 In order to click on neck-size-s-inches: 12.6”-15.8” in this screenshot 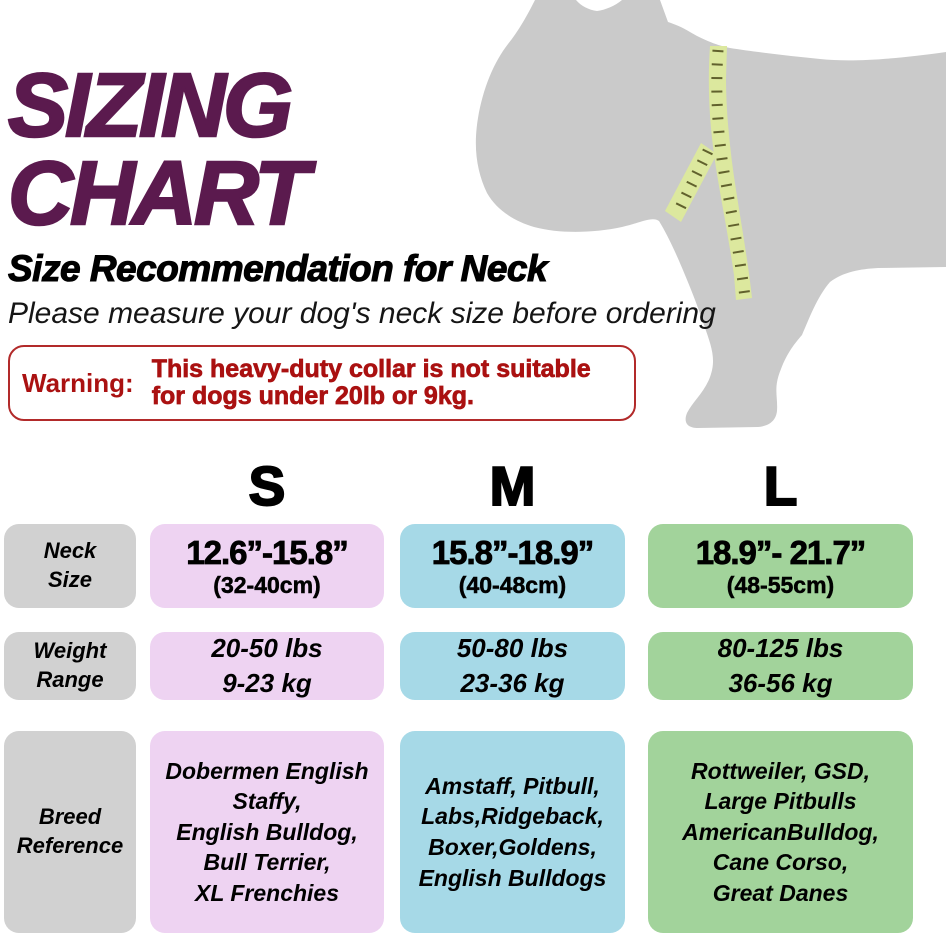, I will do `click(267, 552)`.